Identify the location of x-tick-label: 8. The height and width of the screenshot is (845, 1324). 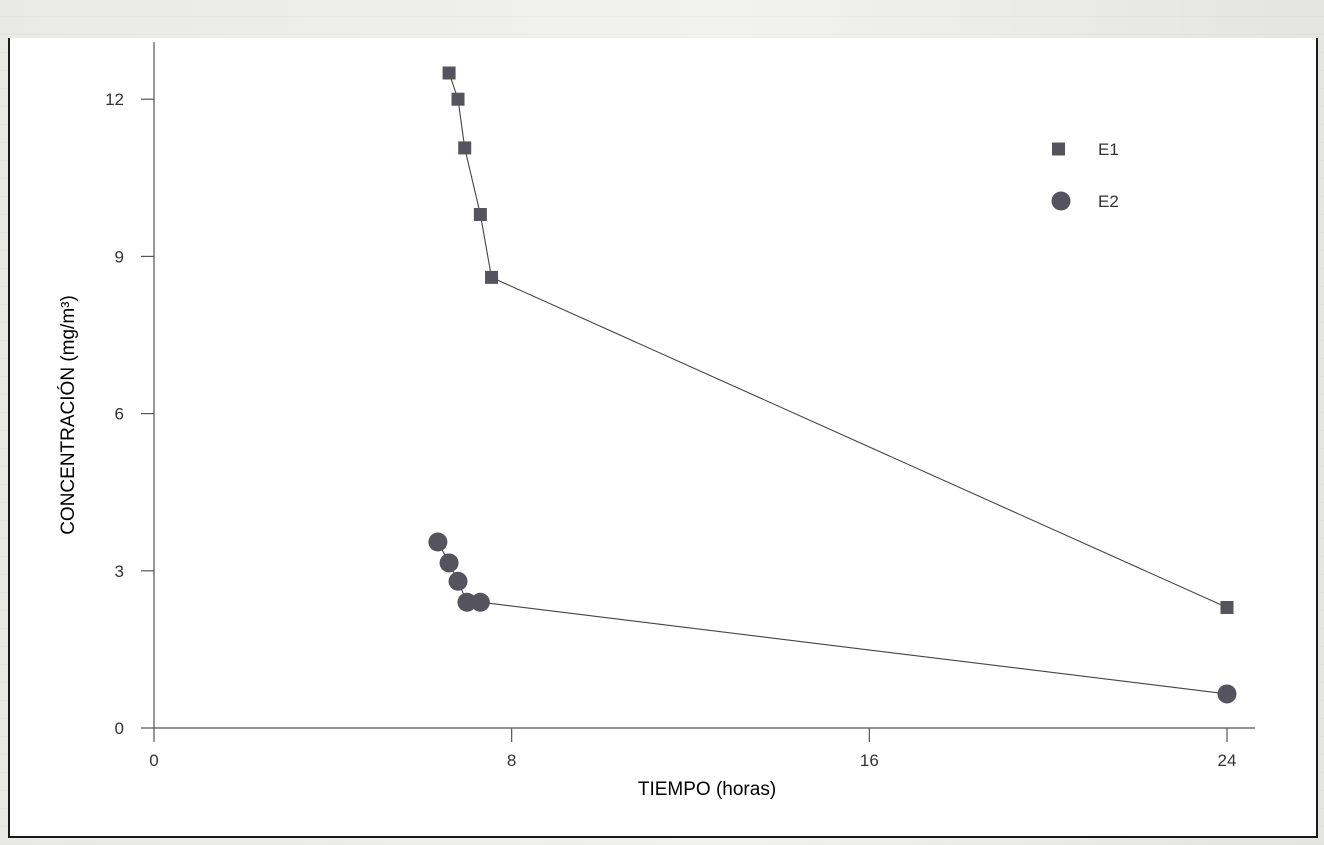
(511, 760).